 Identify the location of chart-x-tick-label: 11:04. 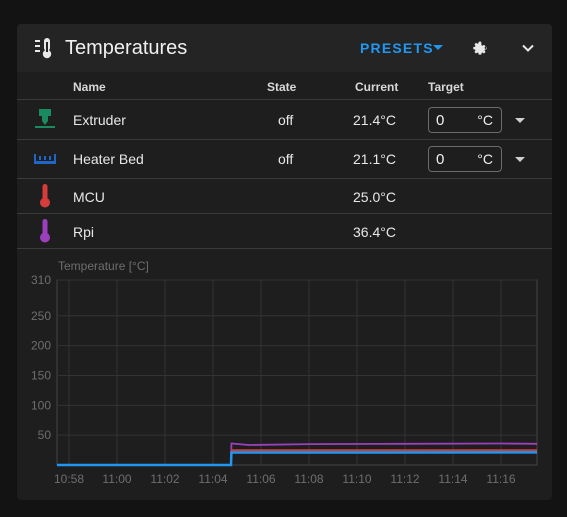
(212, 479).